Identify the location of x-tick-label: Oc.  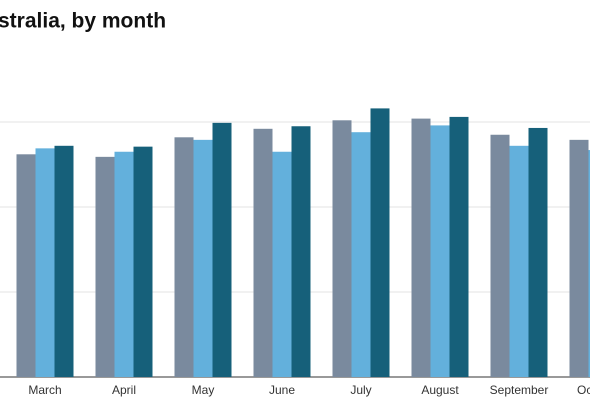
(583, 390).